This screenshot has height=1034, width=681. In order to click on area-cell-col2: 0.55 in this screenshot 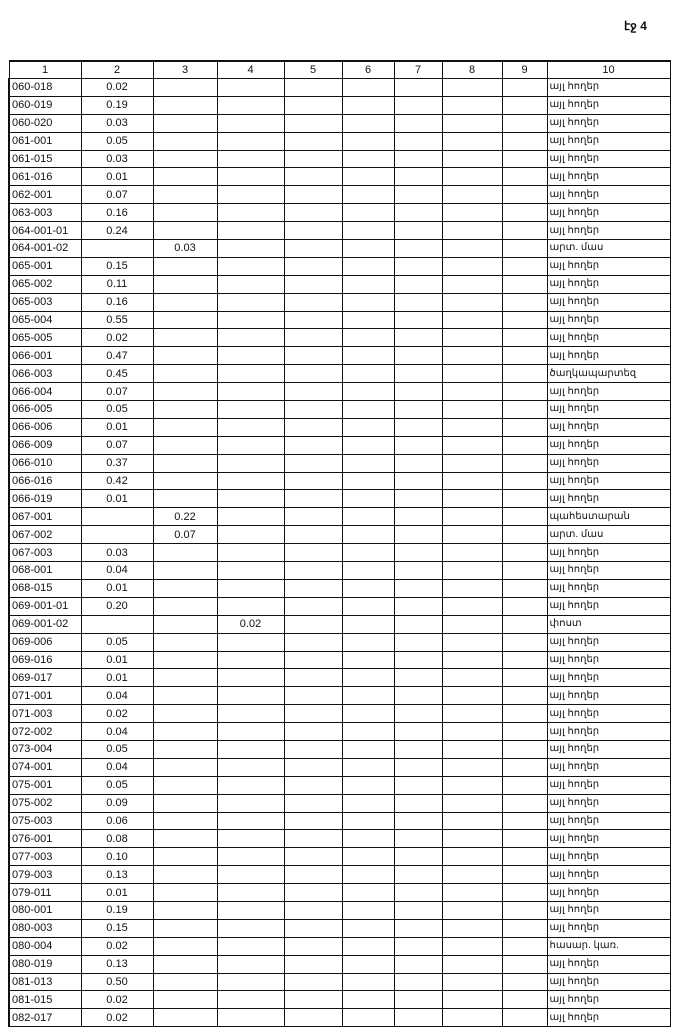, I will do `click(117, 320)`.